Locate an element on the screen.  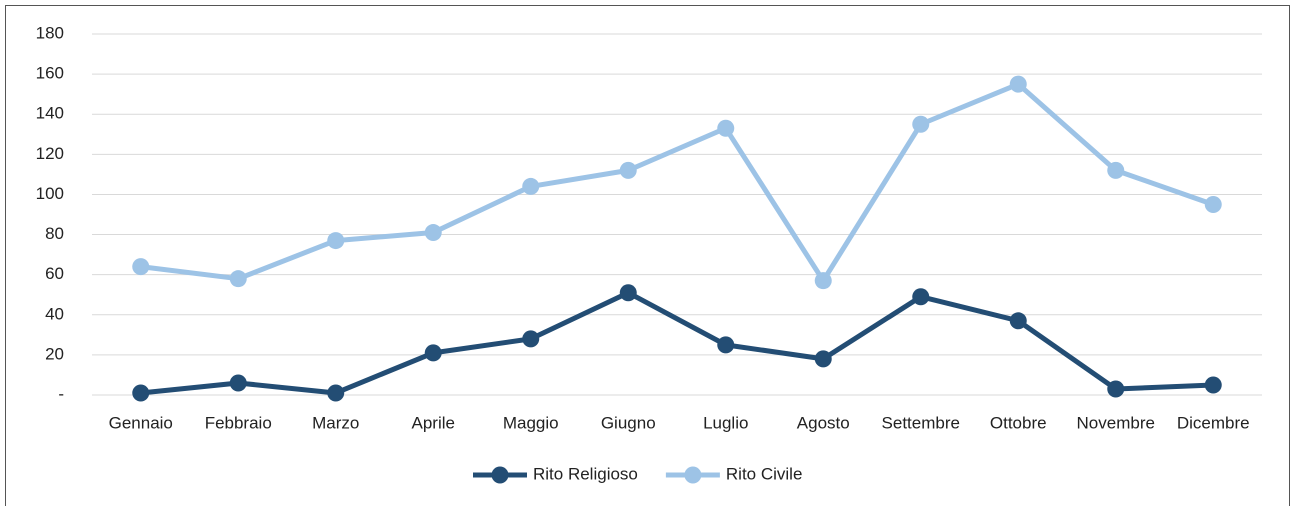
y-tick-label: 20 is located at coordinates (54, 353).